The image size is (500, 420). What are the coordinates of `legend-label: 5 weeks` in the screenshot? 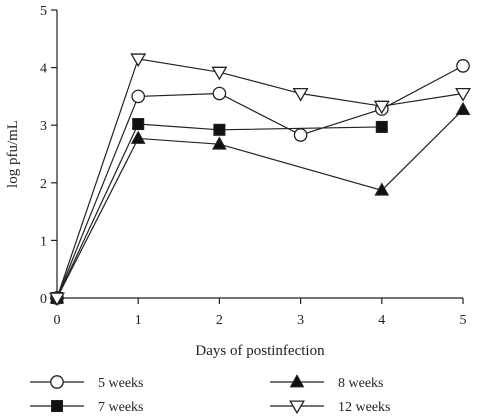 It's located at (121, 383).